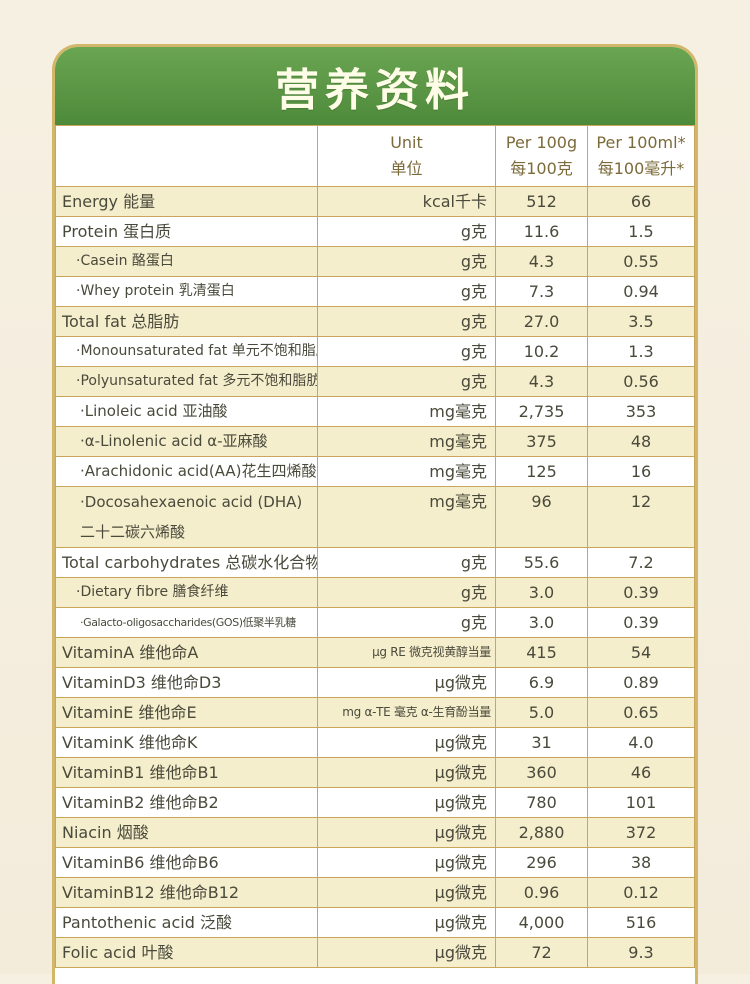  I want to click on table-row: Protein 蛋白质 g克 11.6 1.5, so click(375, 231).